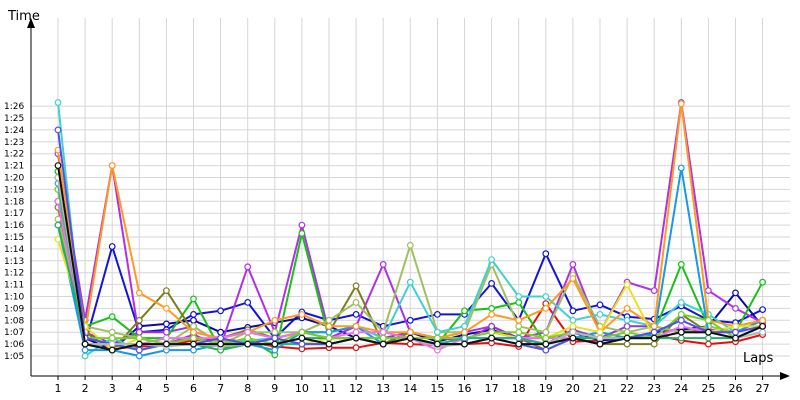 The width and height of the screenshot is (800, 400). What do you see at coordinates (329, 388) in the screenshot?
I see `x-tick-label: 11` at bounding box center [329, 388].